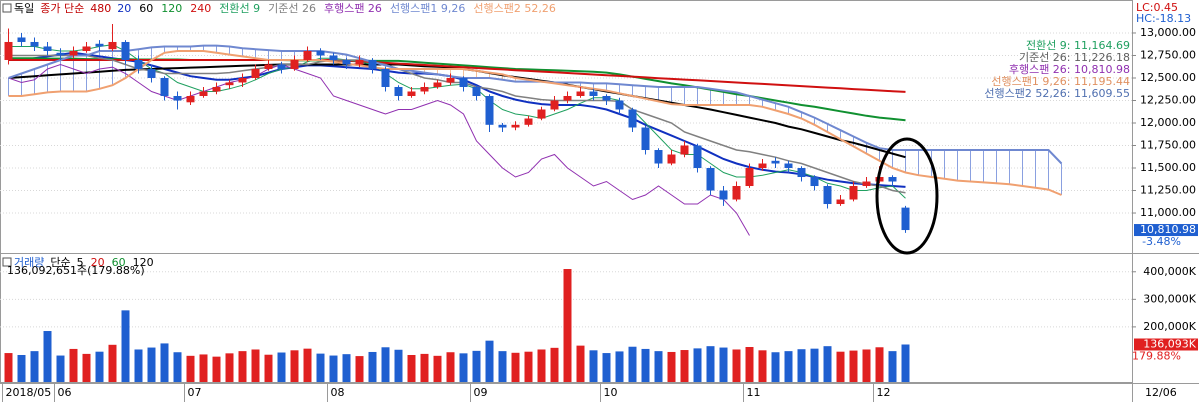  What do you see at coordinates (338, 392) in the screenshot?
I see `x-tick-label: 08` at bounding box center [338, 392].